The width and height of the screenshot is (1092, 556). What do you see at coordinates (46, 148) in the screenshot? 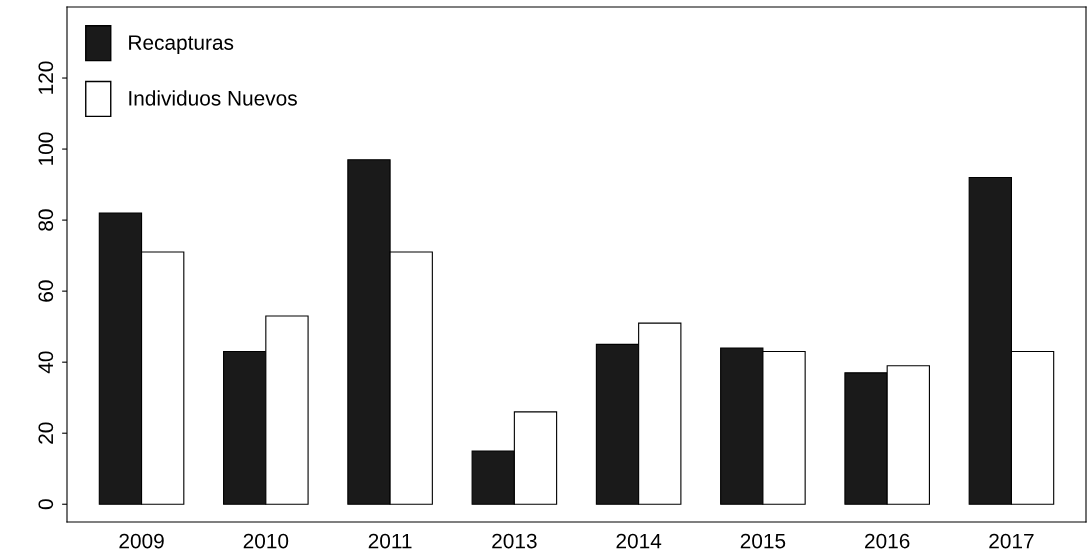
I see `y-tick-label: 100` at bounding box center [46, 148].